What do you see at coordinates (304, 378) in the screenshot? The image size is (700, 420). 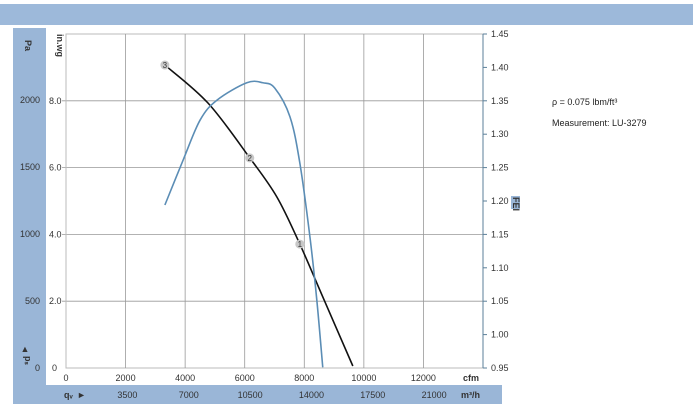 I see `x-tick-label: 8000` at bounding box center [304, 378].